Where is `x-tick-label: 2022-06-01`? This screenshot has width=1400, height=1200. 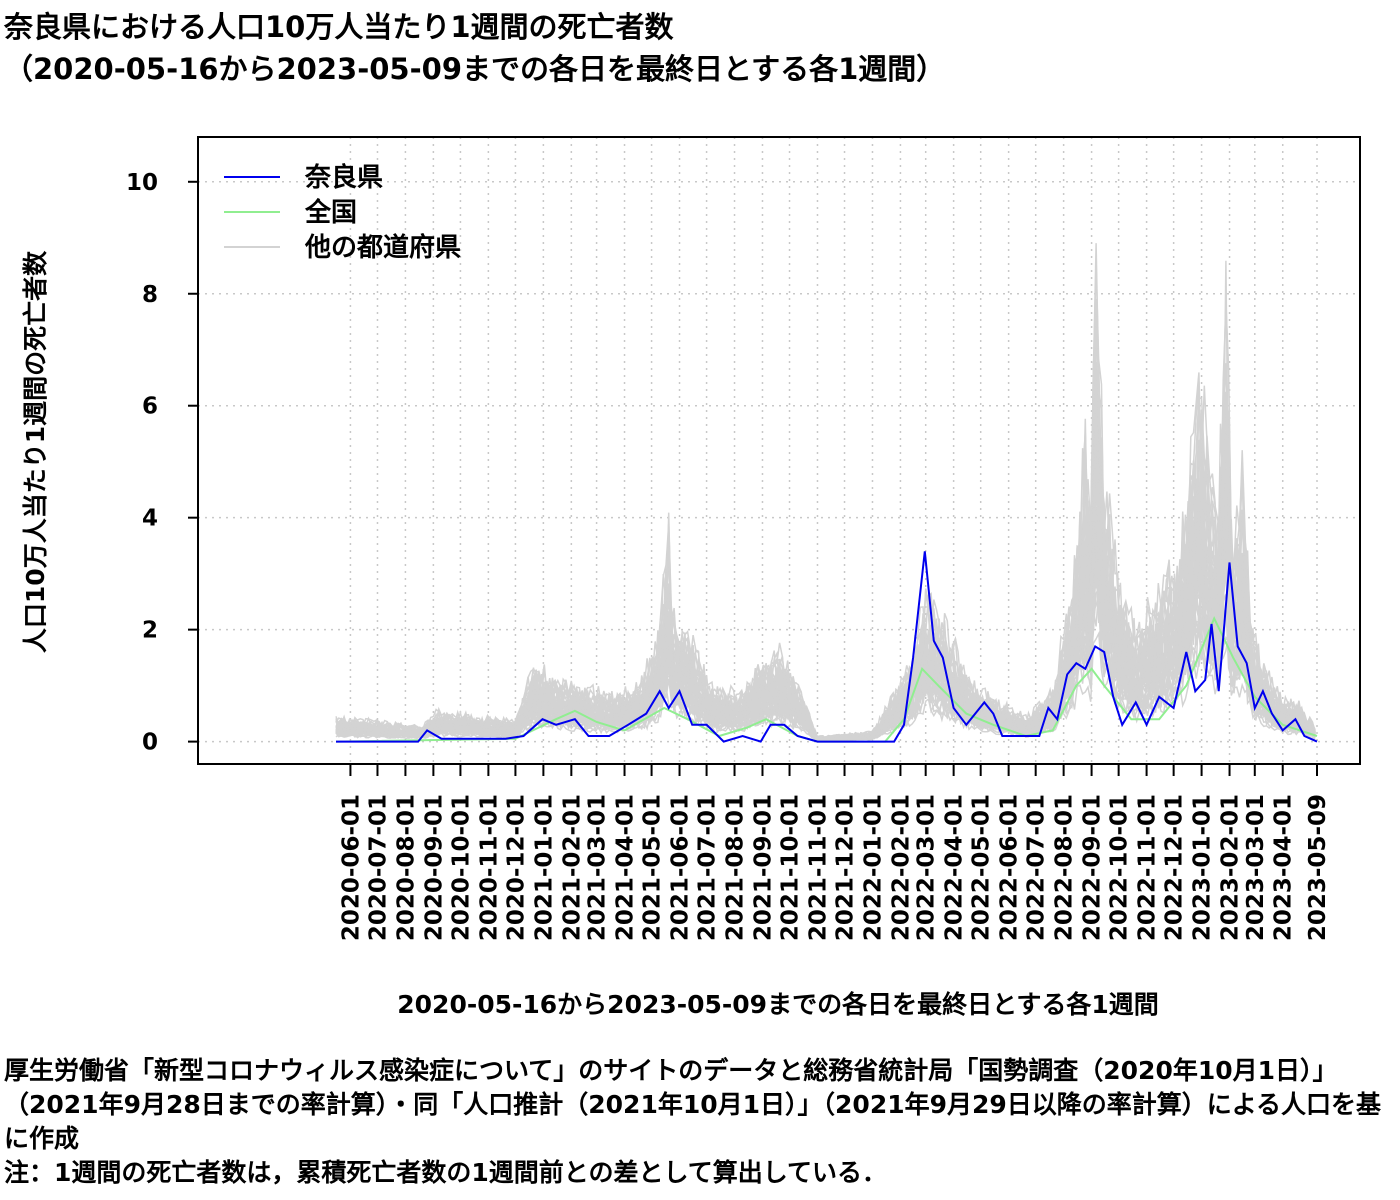
x-tick-label: 2022-06-01 is located at coordinates (1010, 867).